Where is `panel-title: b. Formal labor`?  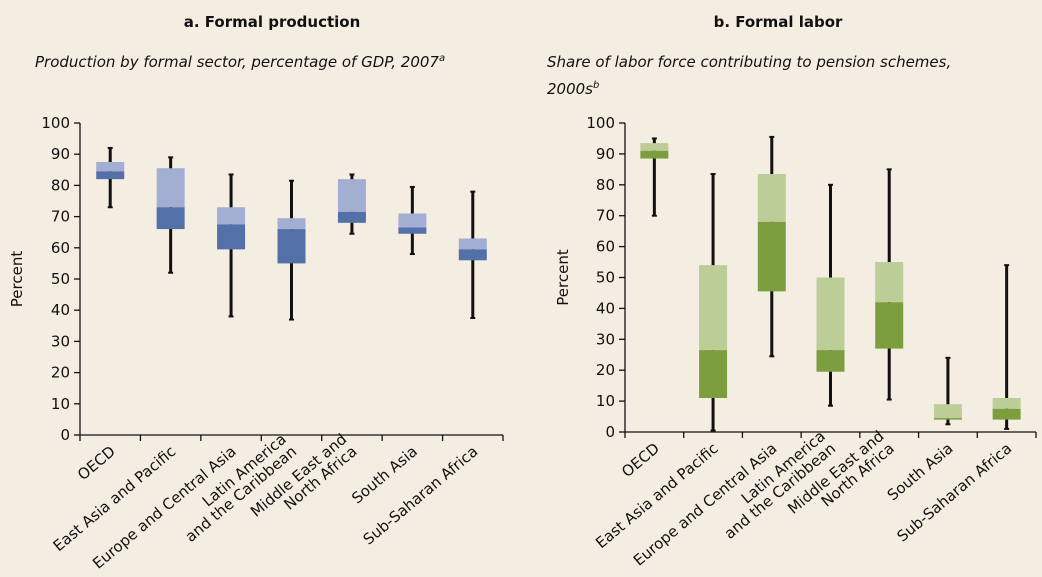 panel-title: b. Formal labor is located at coordinates (778, 22).